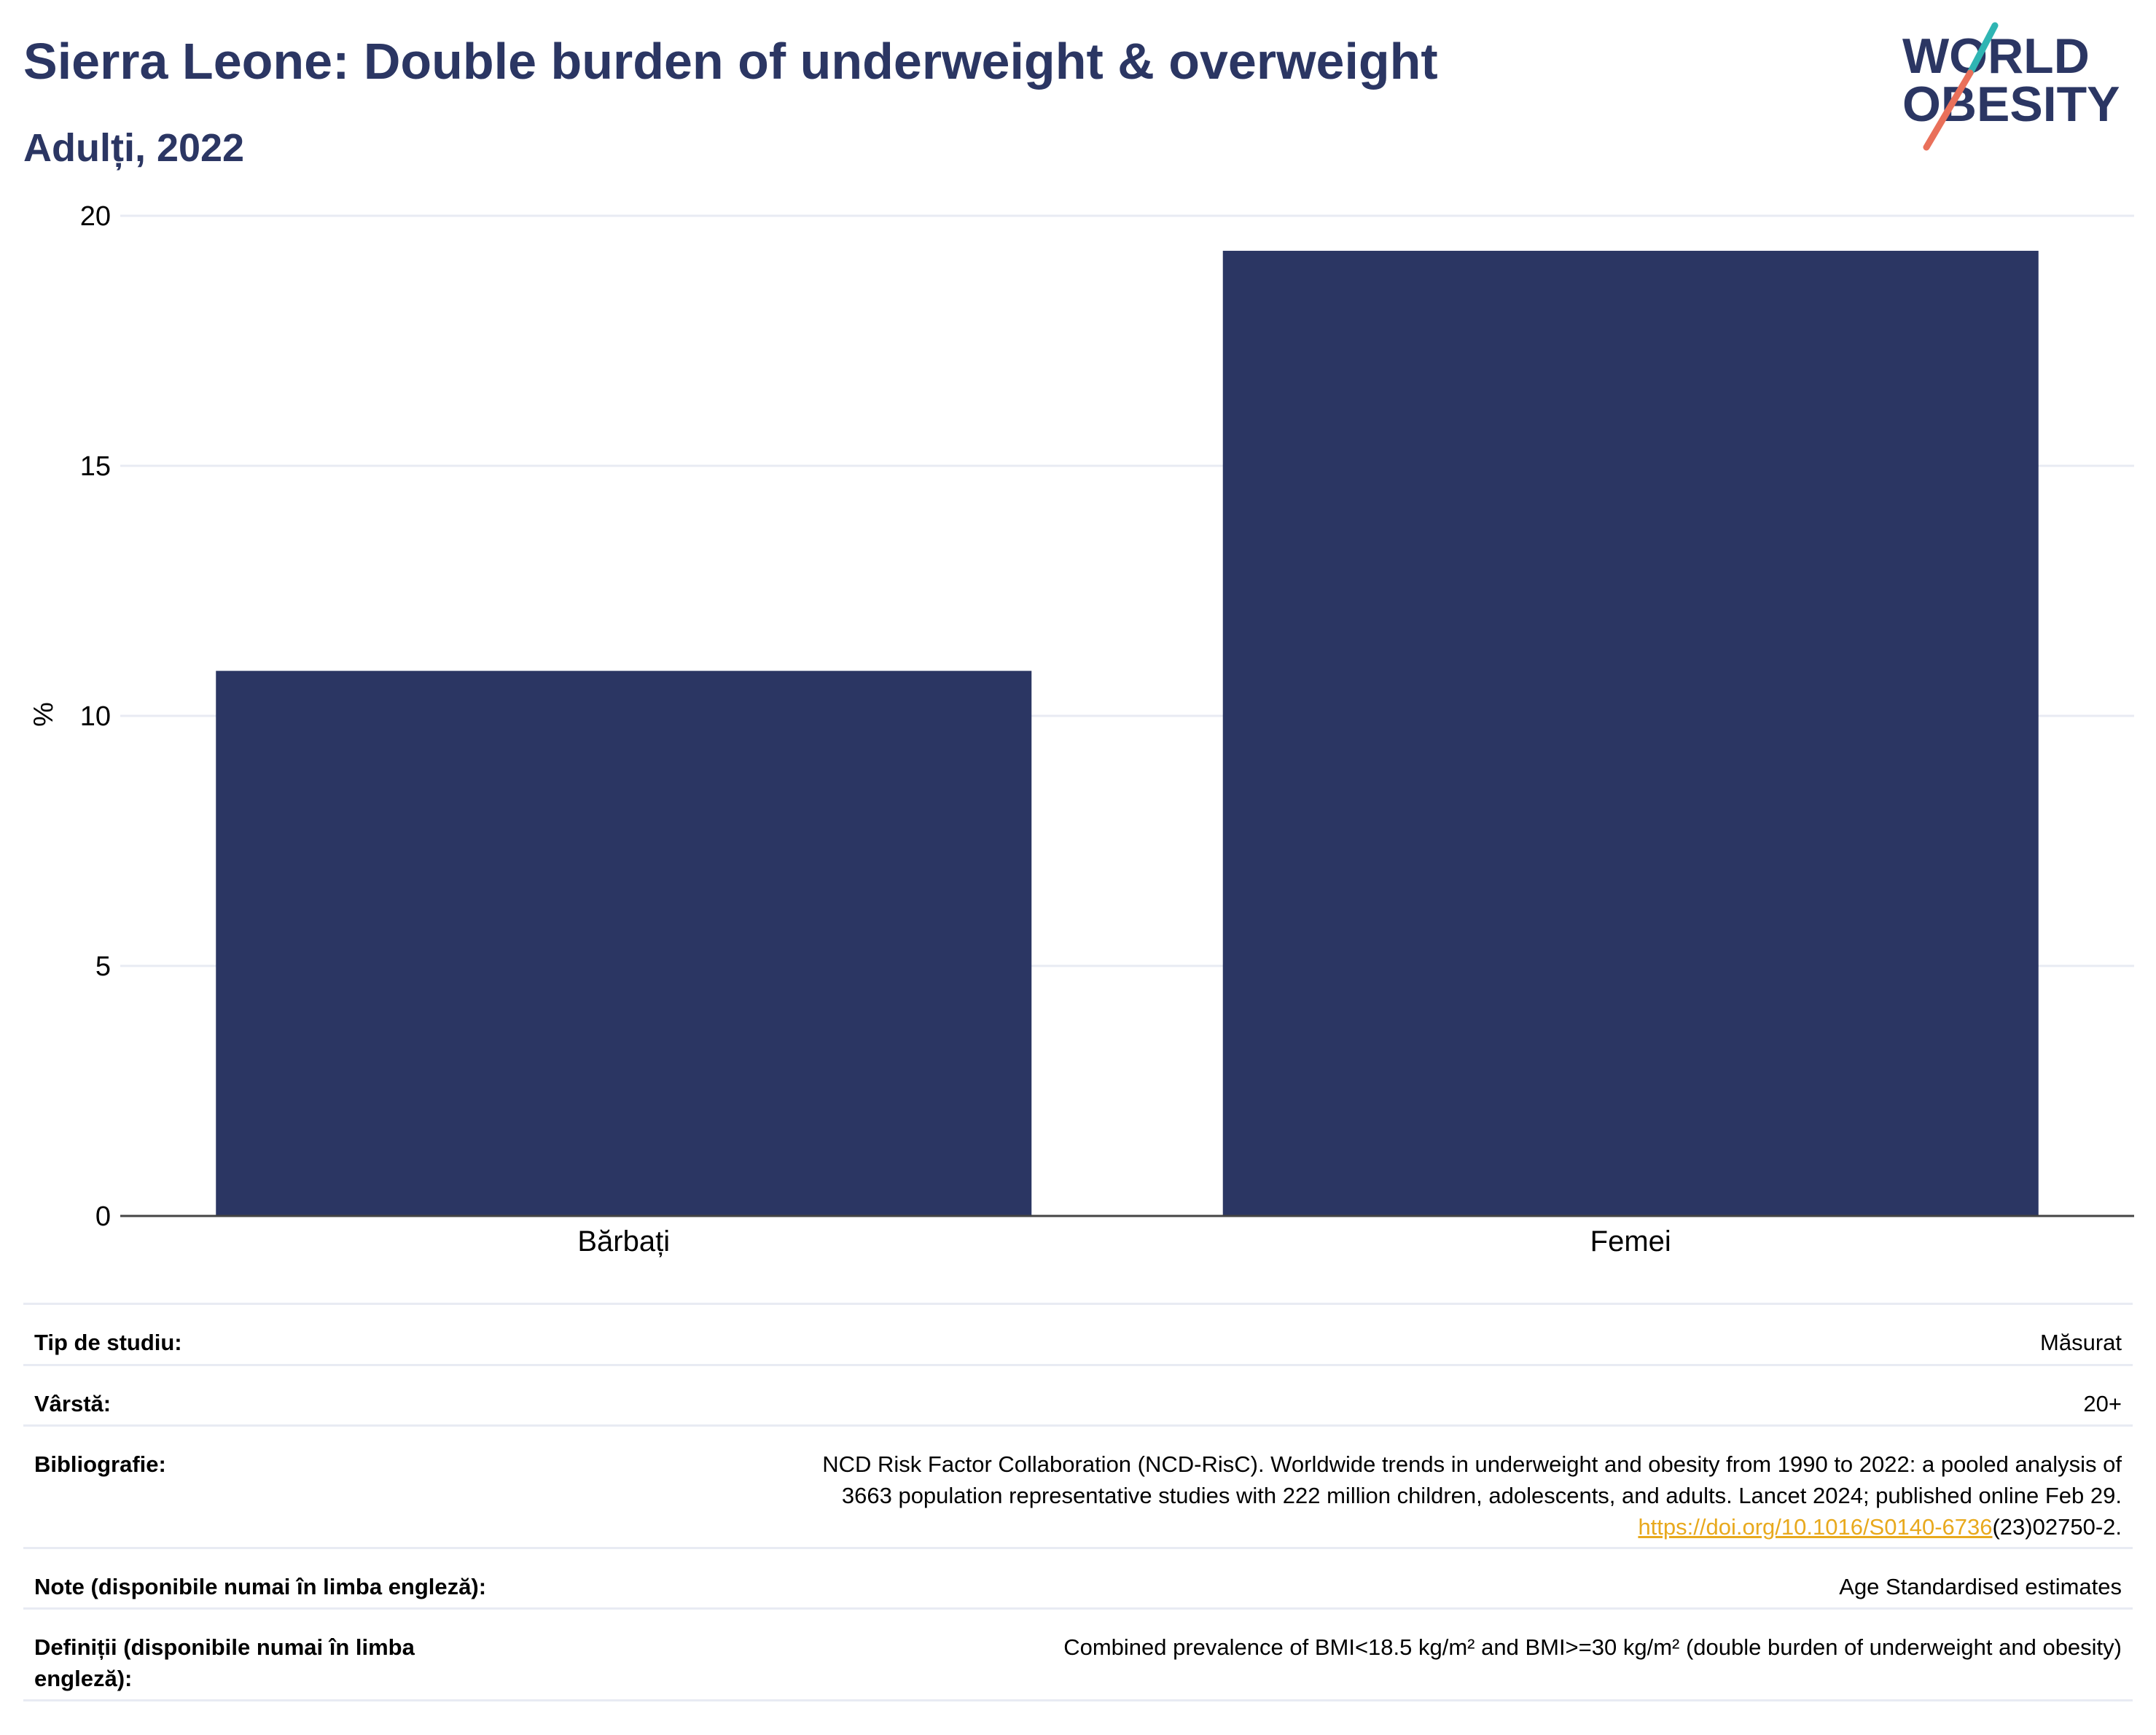 The width and height of the screenshot is (2156, 1735). Describe the element at coordinates (96, 466) in the screenshot. I see `y-tick-label: 15` at that location.